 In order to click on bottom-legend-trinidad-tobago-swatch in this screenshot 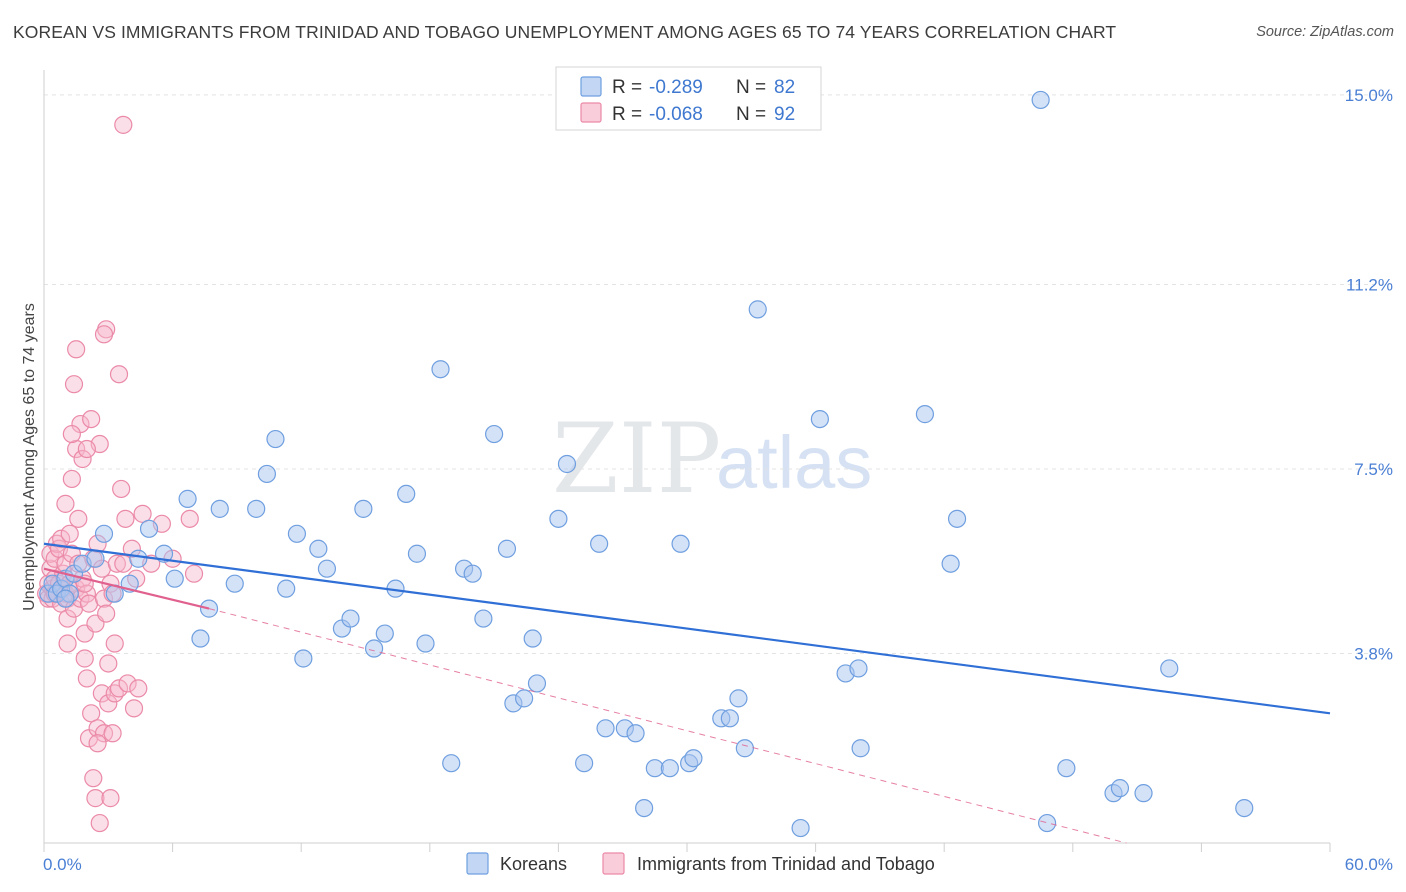, I will do `click(613, 863)`.